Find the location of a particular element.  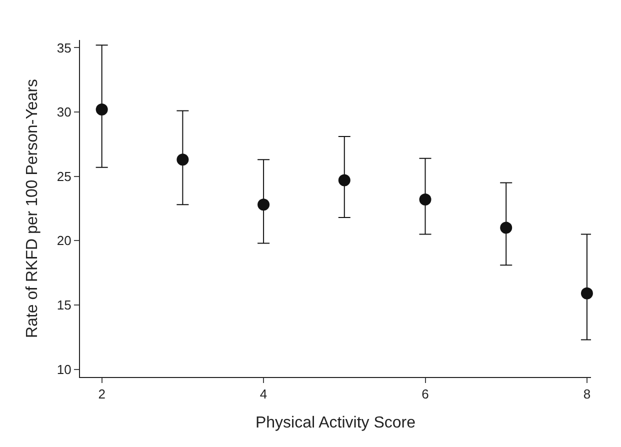

y-tick-label: 30 is located at coordinates (64, 112).